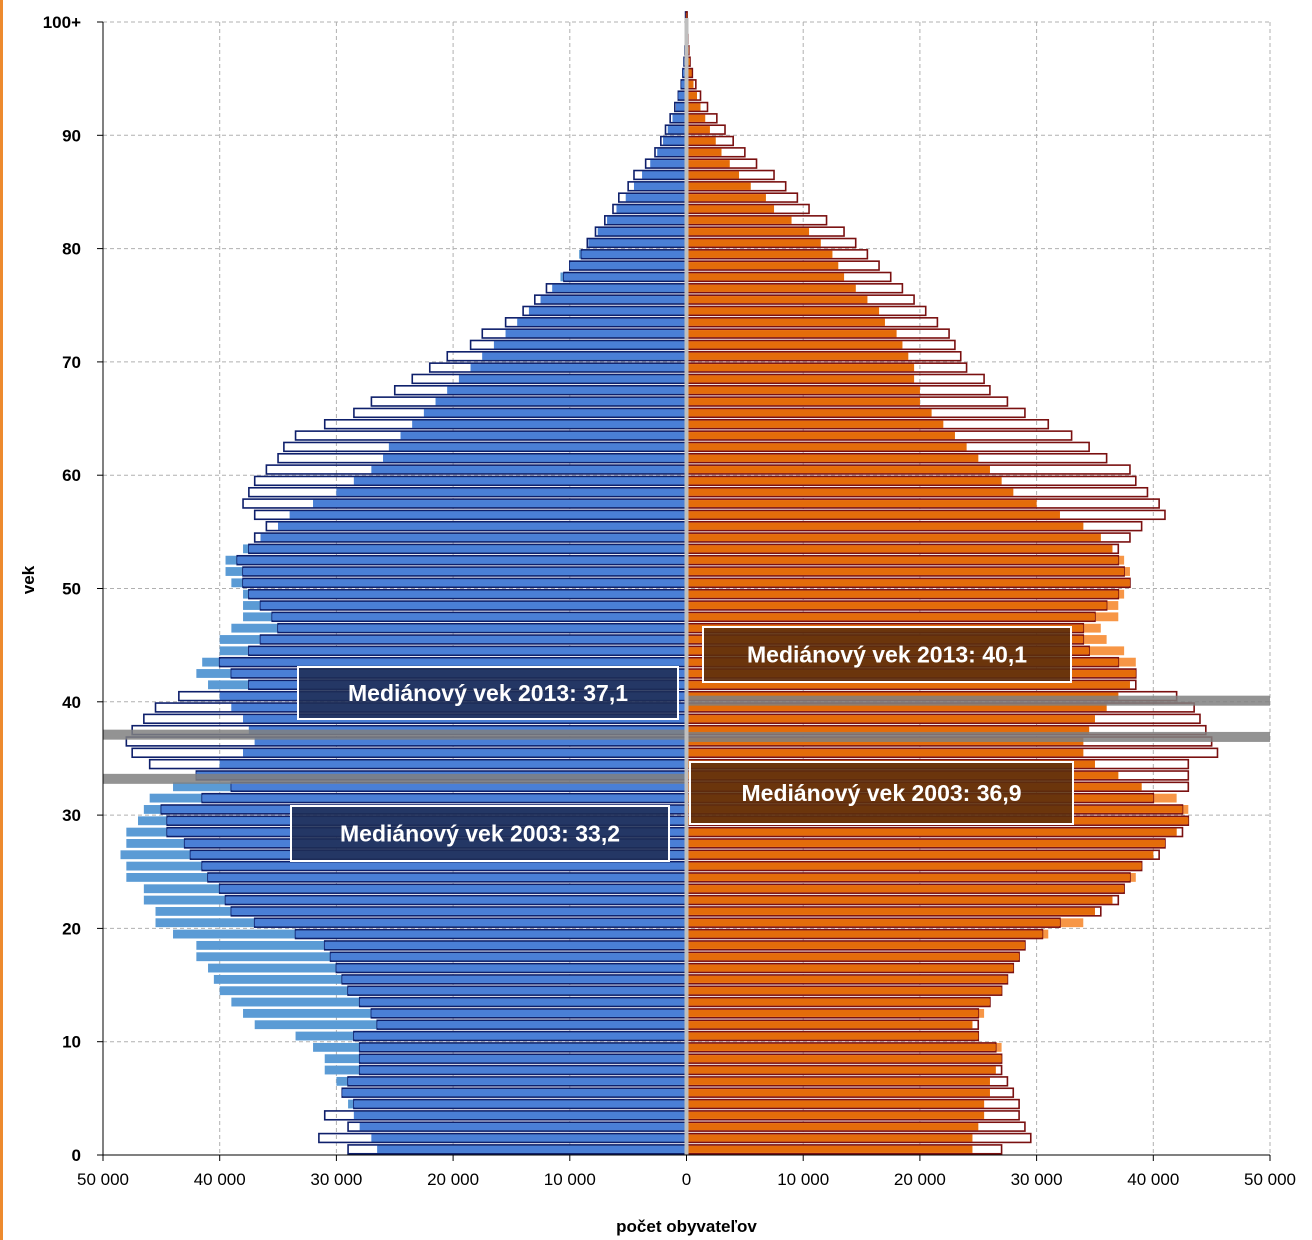  Describe the element at coordinates (480, 834) in the screenshot. I see `median-label-text: Mediánový vek 2003: 33,2` at that location.